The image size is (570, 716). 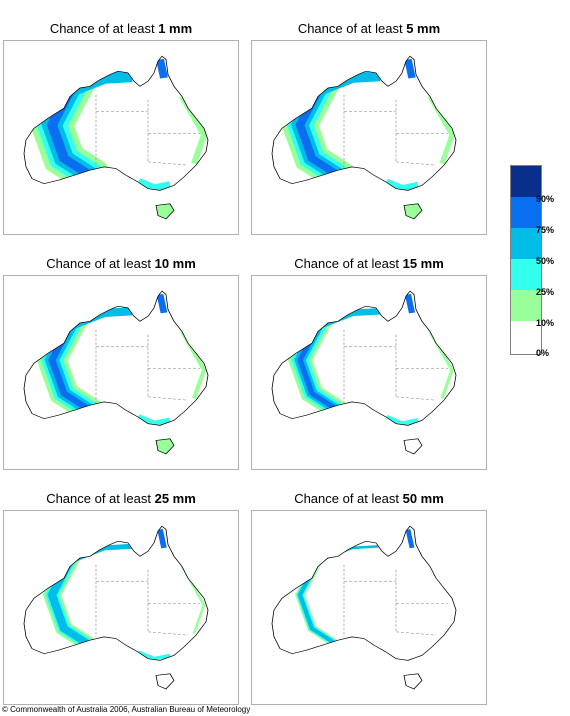 I want to click on legend-label-10: 10%, so click(x=545, y=323).